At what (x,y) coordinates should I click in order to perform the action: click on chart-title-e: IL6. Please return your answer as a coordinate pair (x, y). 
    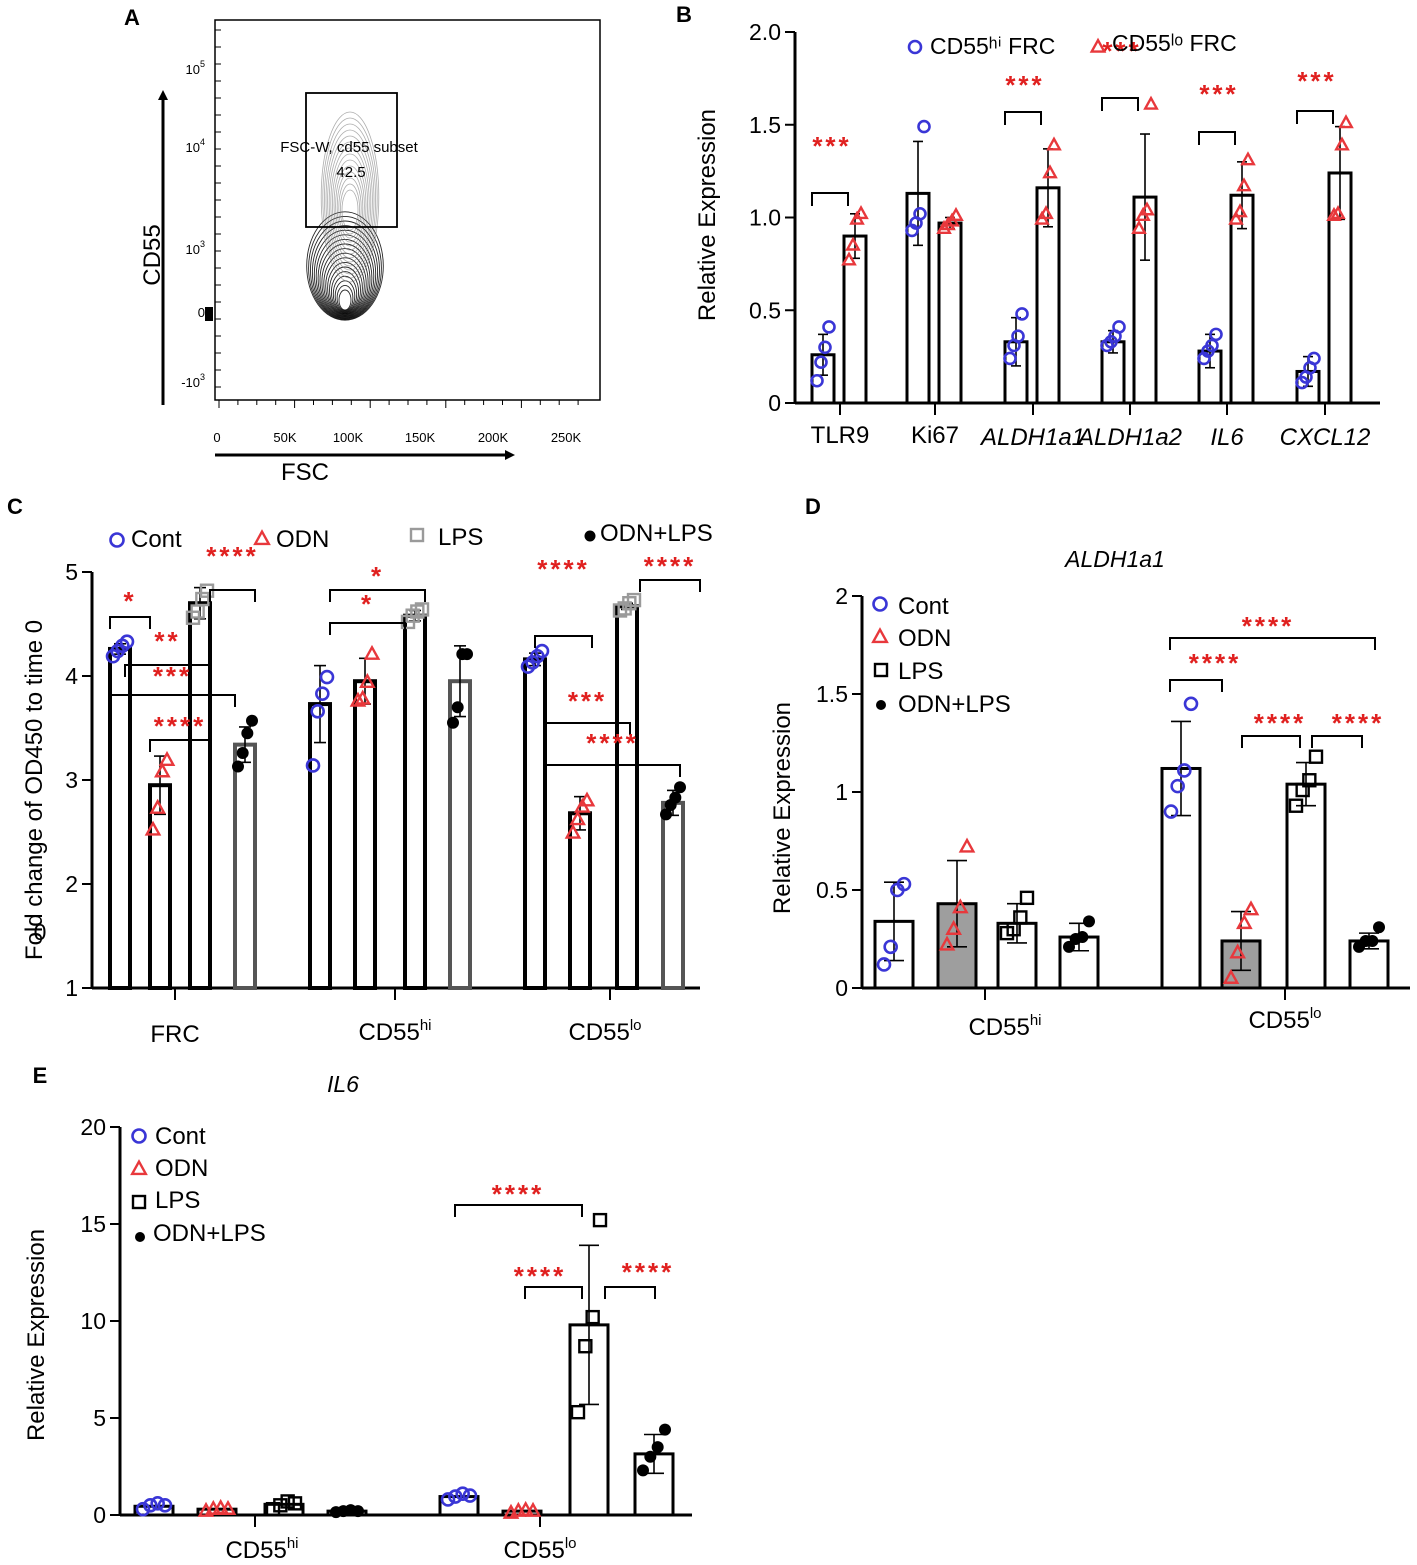
    Looking at the image, I should click on (343, 1084).